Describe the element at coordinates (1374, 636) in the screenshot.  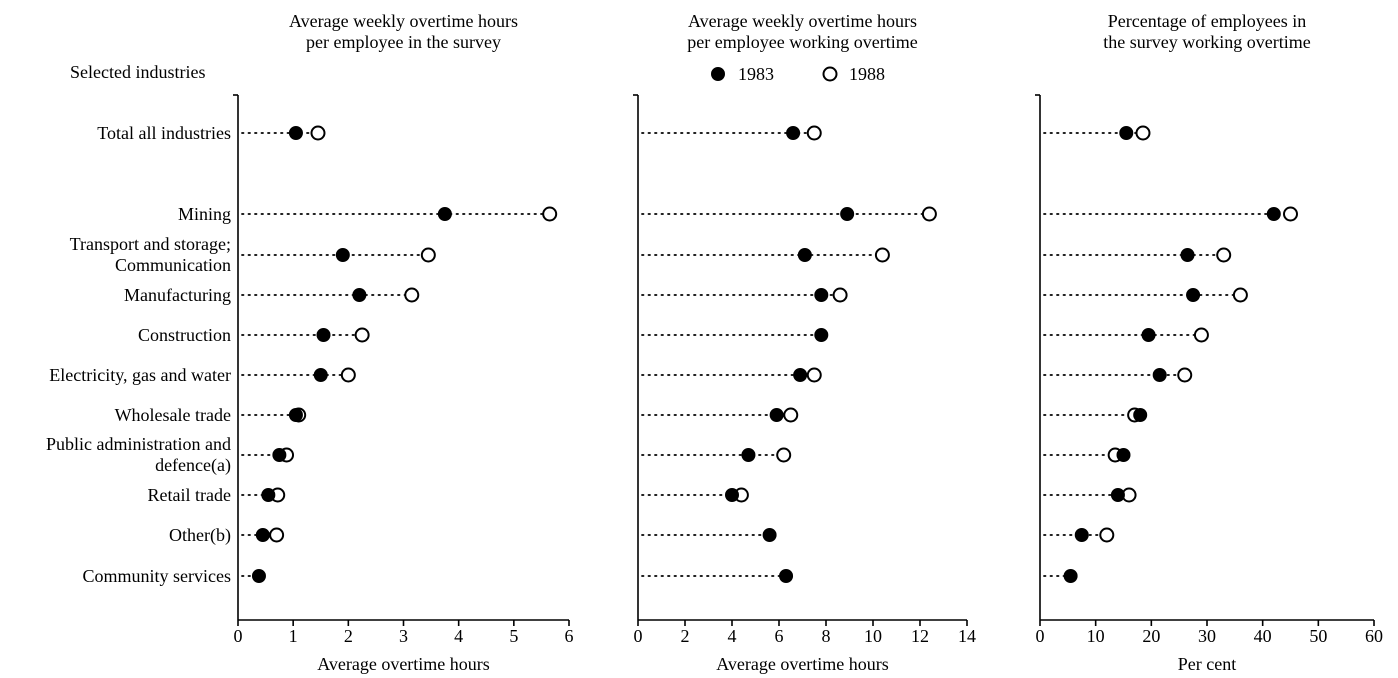
I see `x-tick-label: 60` at that location.